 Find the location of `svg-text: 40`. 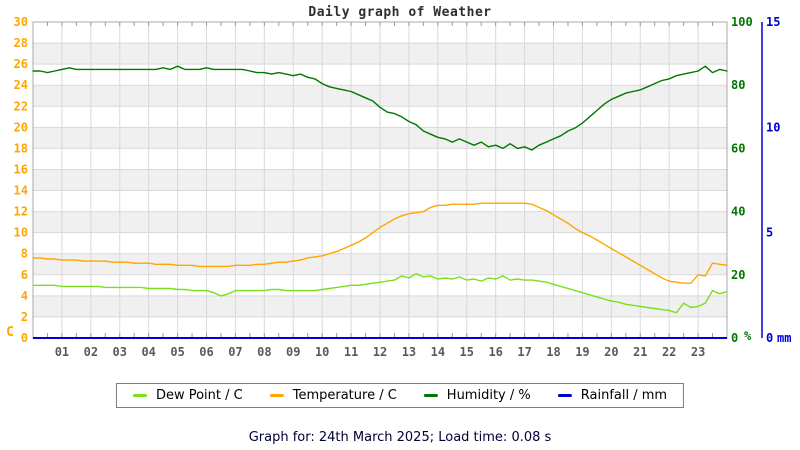

svg-text: 40 is located at coordinates (738, 212).